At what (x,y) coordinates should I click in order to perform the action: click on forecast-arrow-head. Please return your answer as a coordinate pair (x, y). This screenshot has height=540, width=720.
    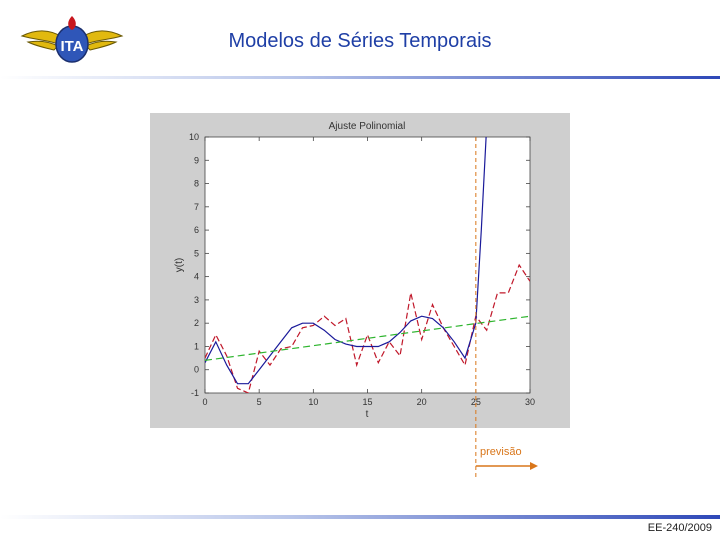
    Looking at the image, I should click on (534, 466).